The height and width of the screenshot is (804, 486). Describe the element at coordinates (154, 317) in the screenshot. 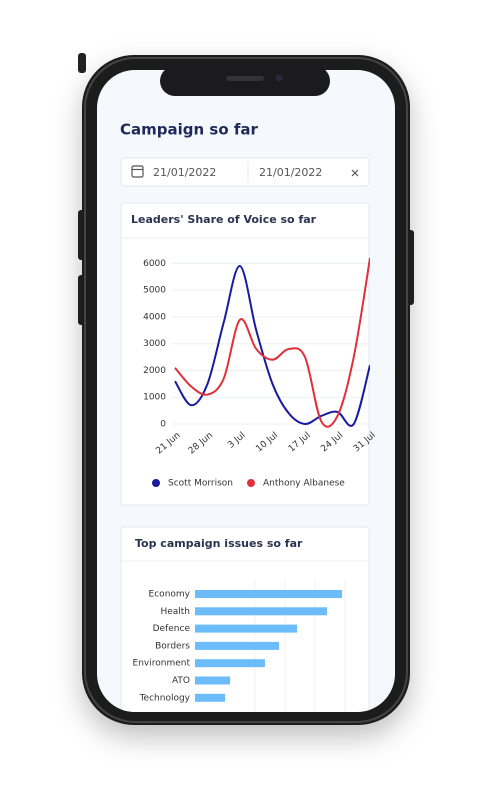

I see `y-tick-label: 4000` at that location.